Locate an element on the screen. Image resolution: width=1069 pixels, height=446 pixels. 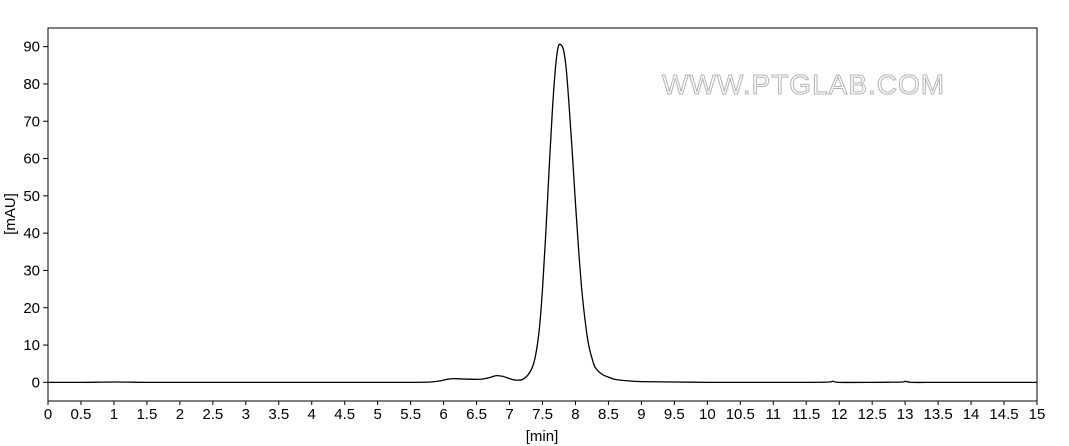
x-tick-label: 7 is located at coordinates (509, 414).